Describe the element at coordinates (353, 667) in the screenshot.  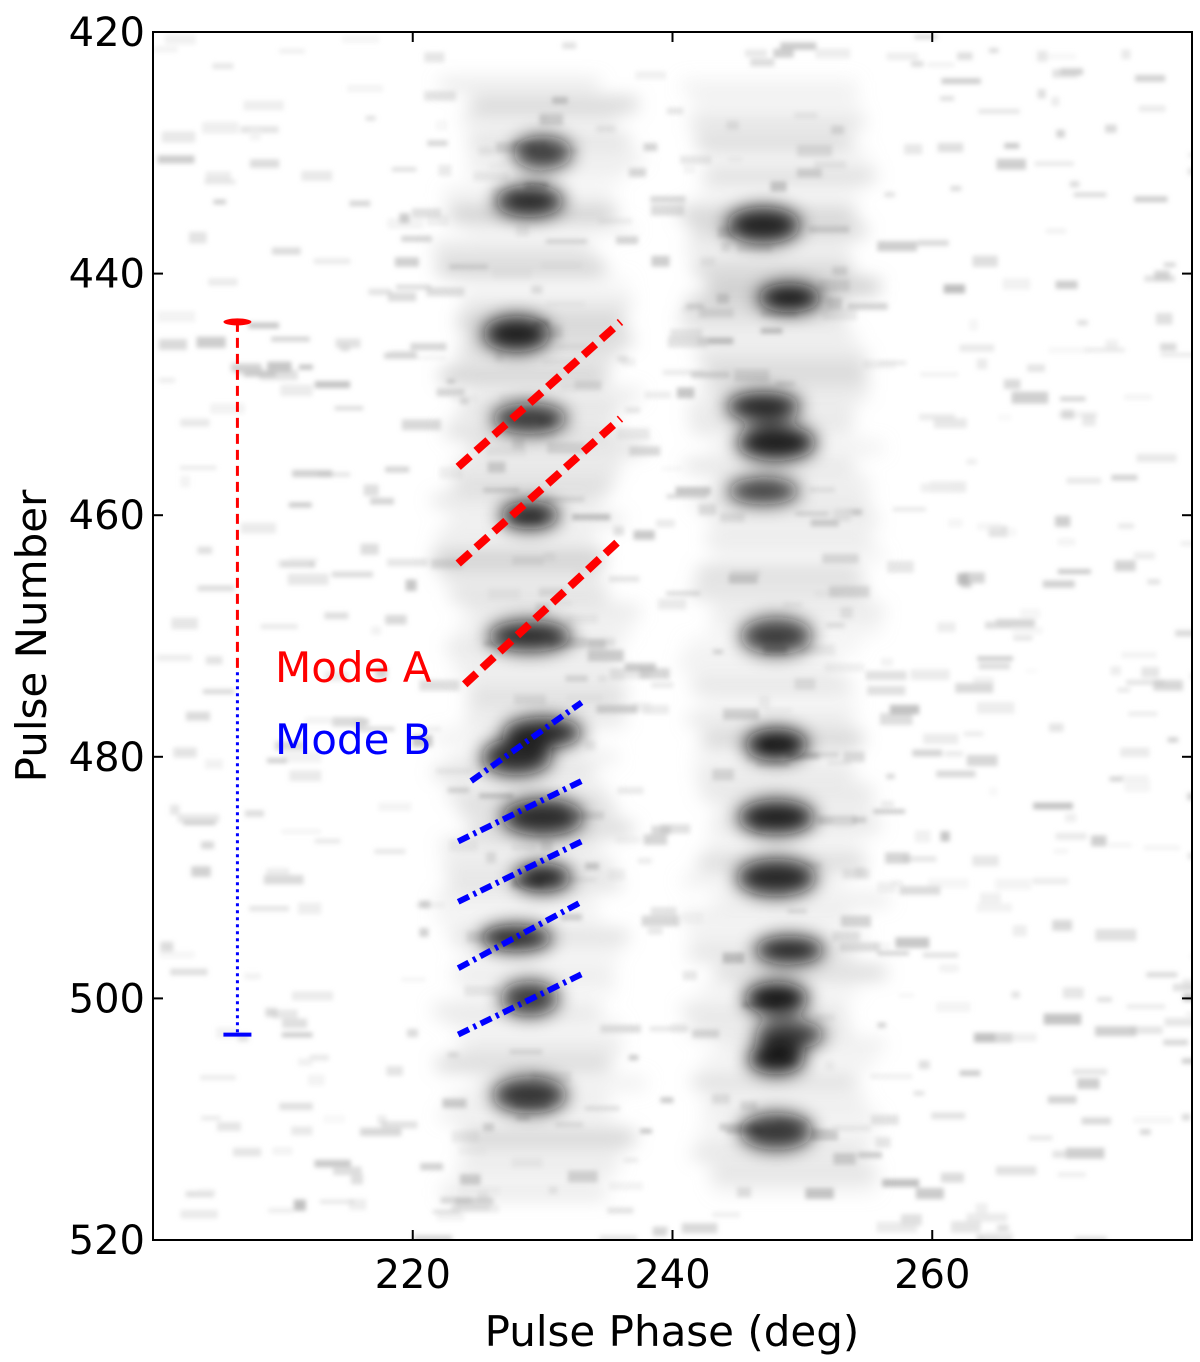
I see `mode-label-mode-a: Mode A` at that location.